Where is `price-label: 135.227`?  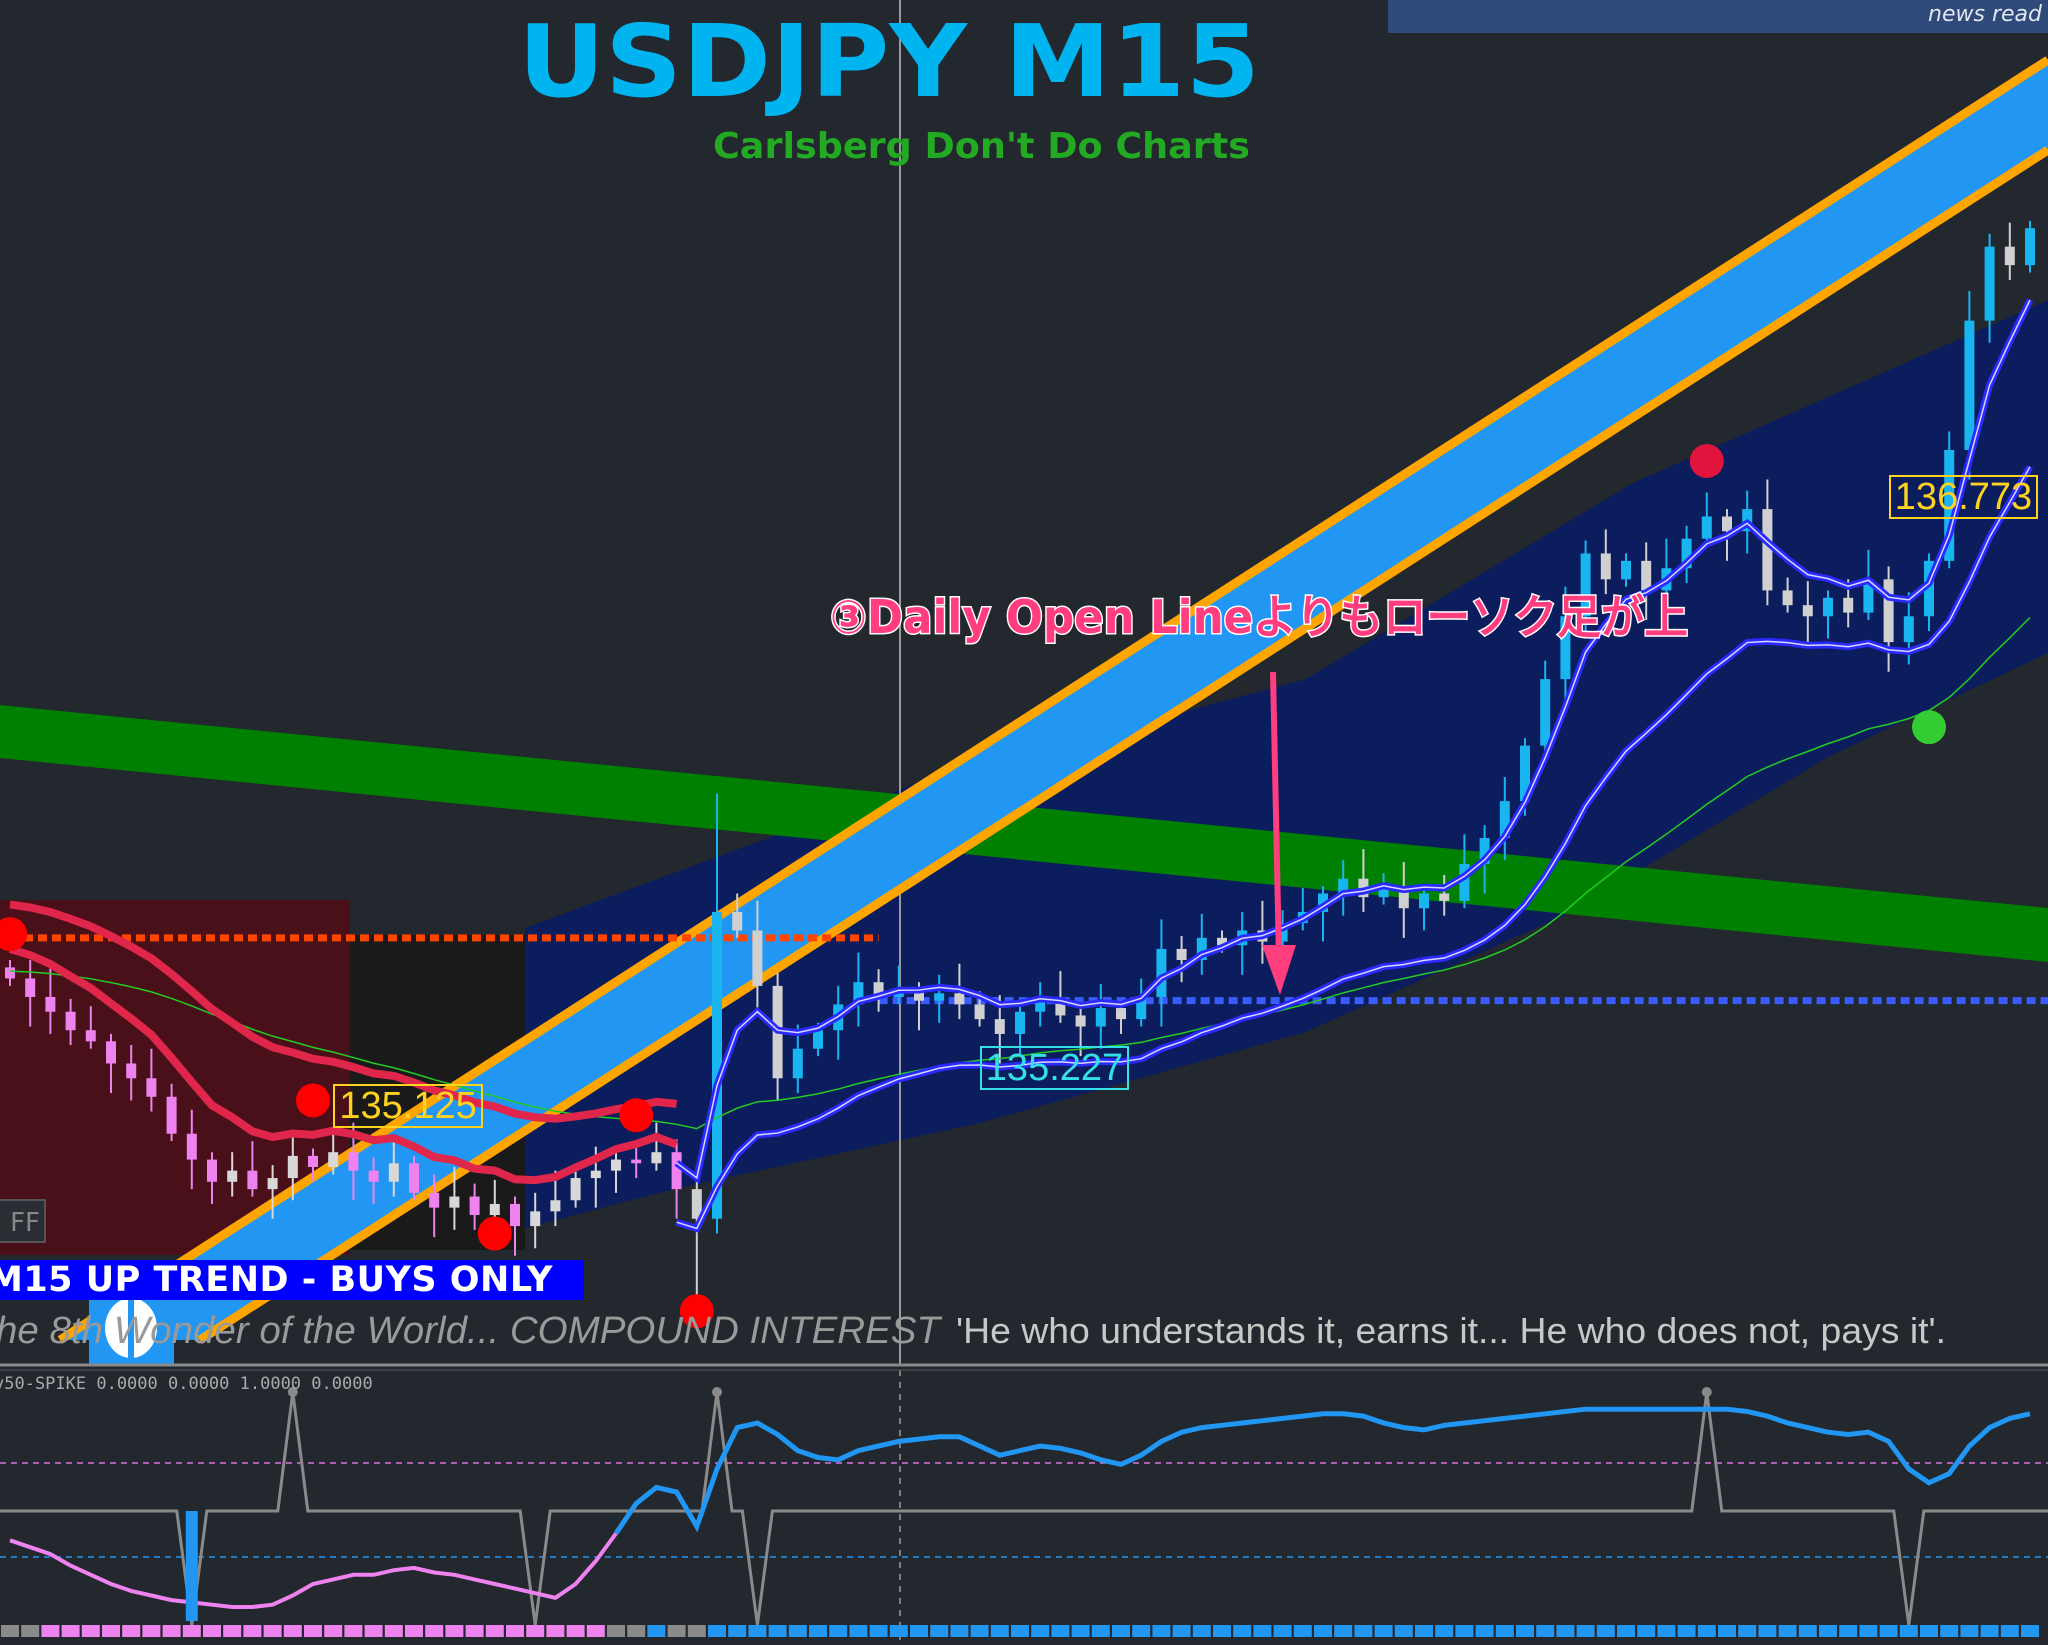 price-label: 135.227 is located at coordinates (1054, 1068).